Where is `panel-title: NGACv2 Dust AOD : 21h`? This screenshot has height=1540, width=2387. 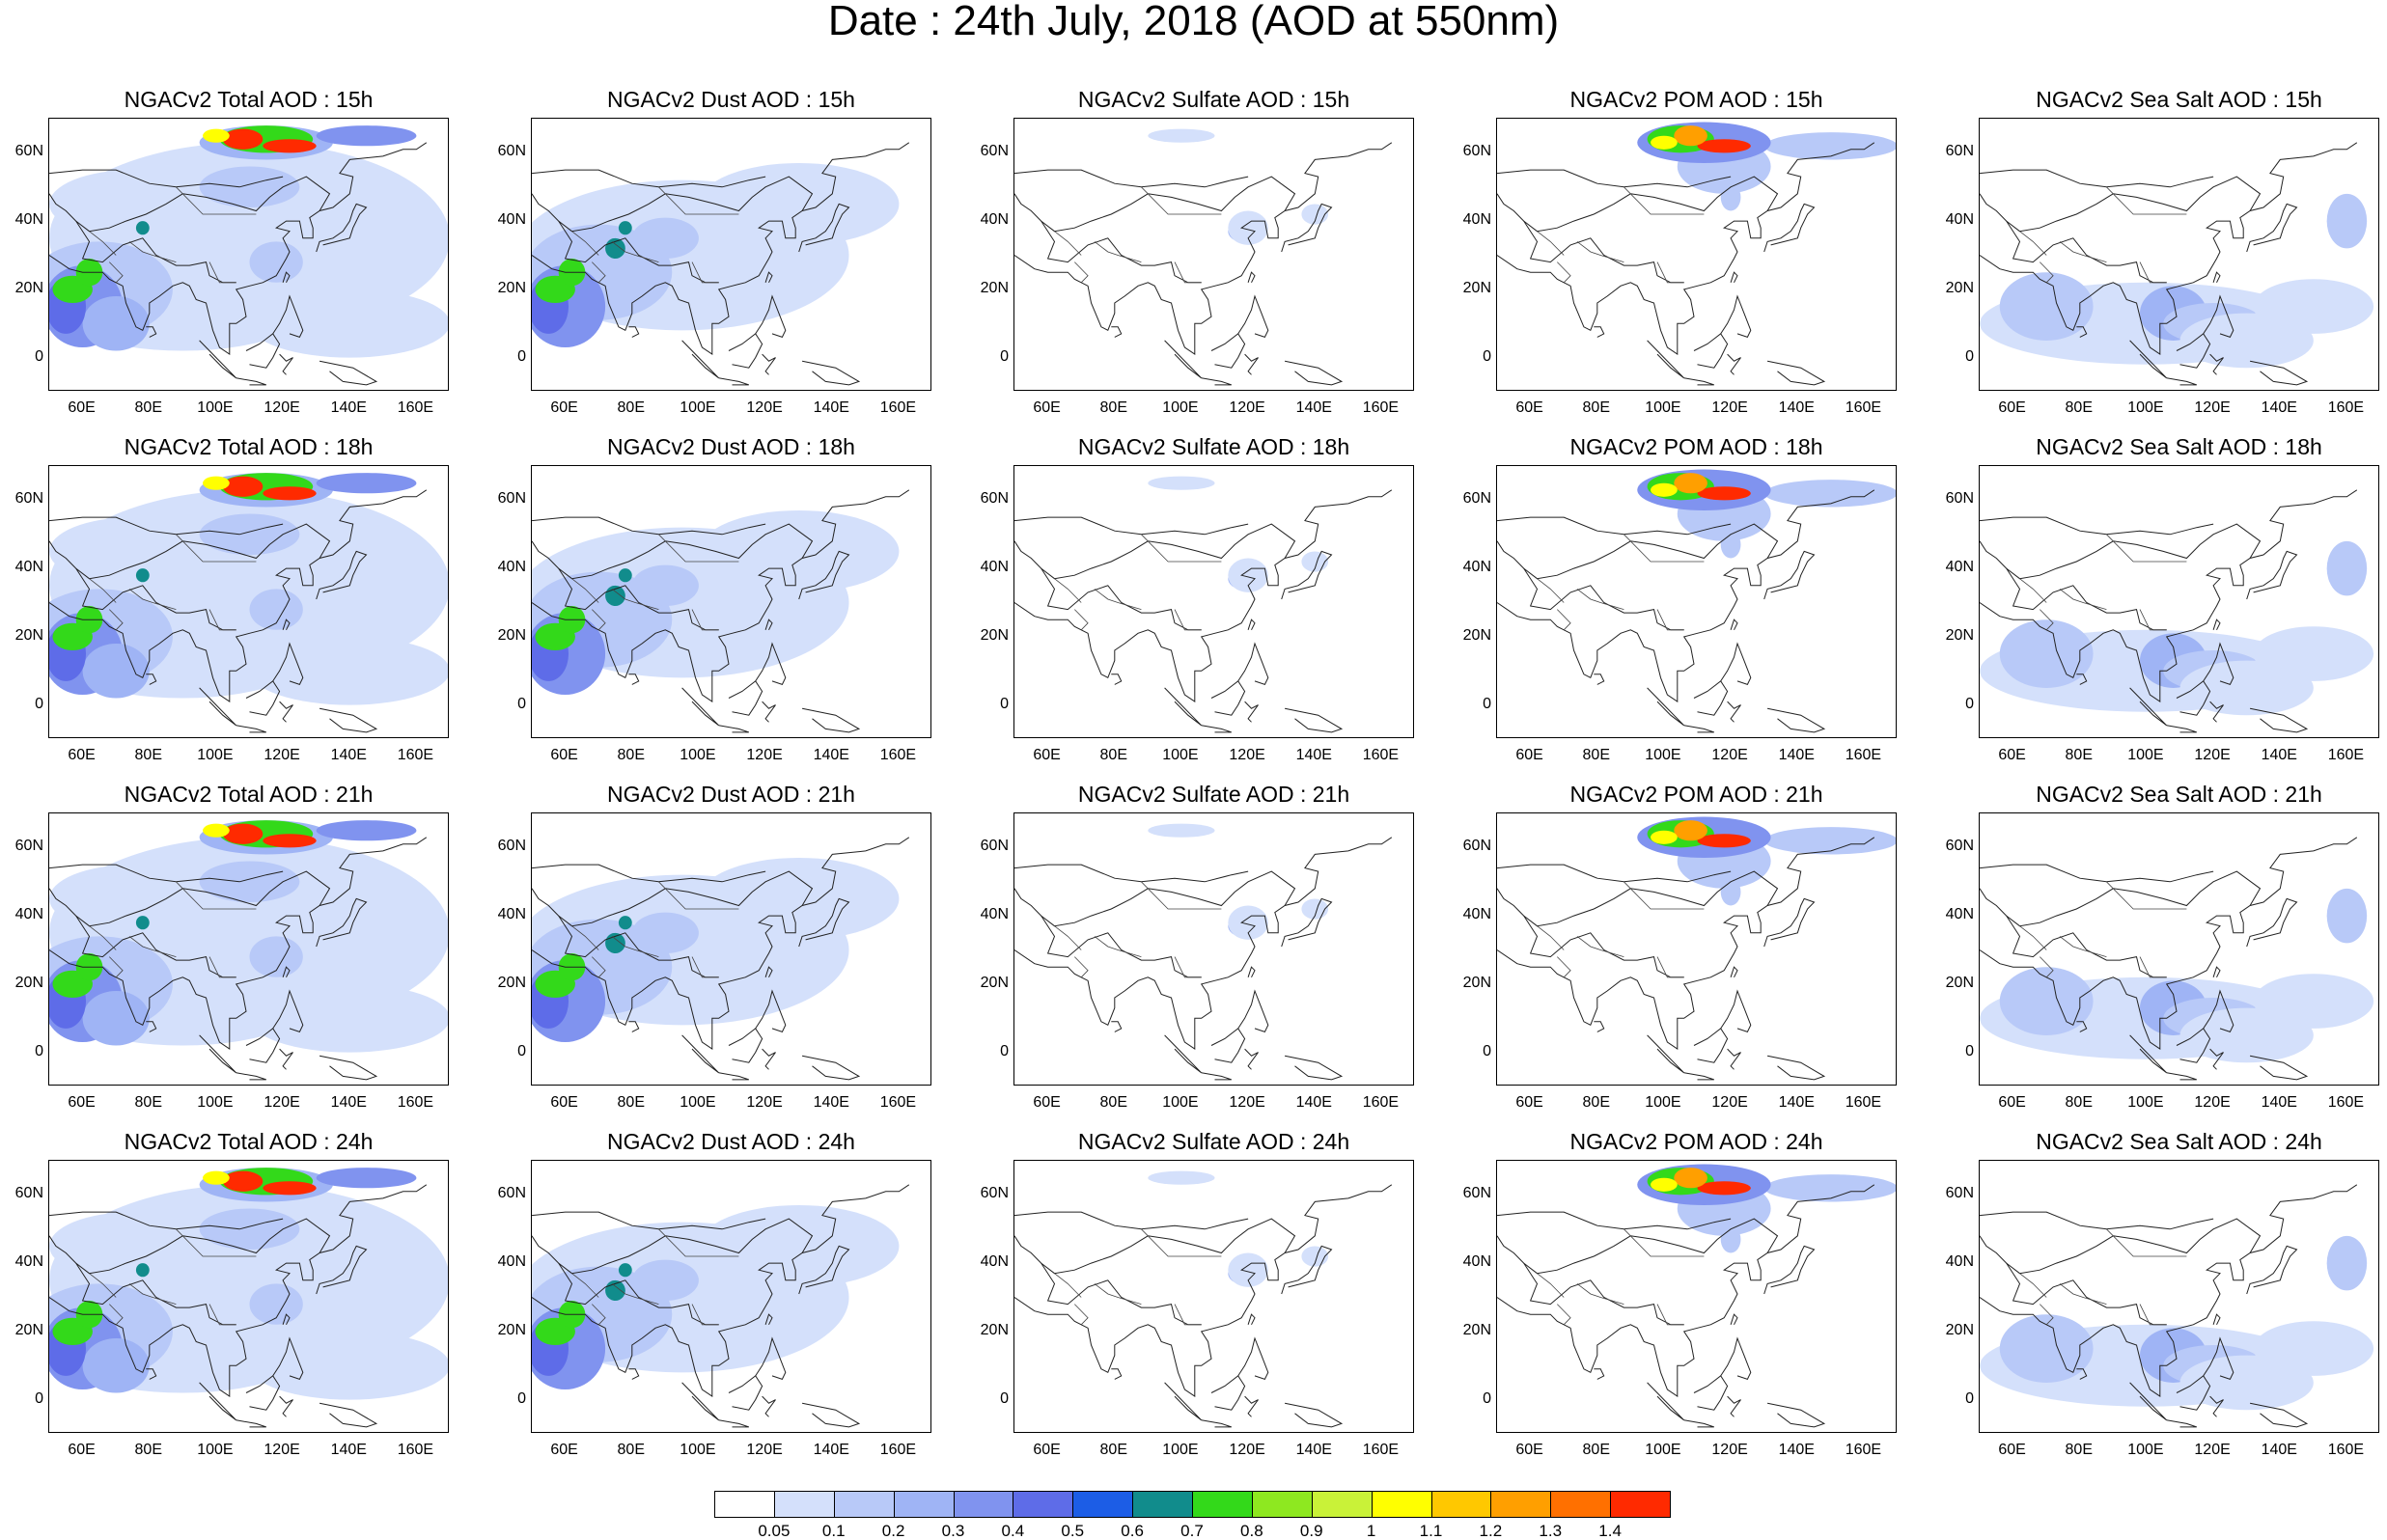 panel-title: NGACv2 Dust AOD : 21h is located at coordinates (731, 794).